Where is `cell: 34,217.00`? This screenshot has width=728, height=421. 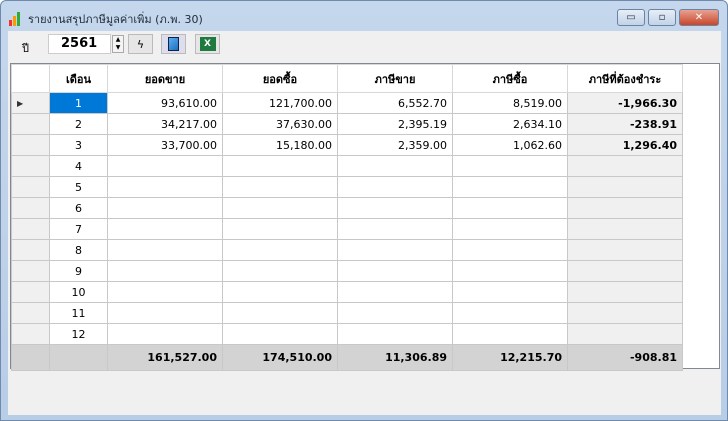 cell: 34,217.00 is located at coordinates (165, 124).